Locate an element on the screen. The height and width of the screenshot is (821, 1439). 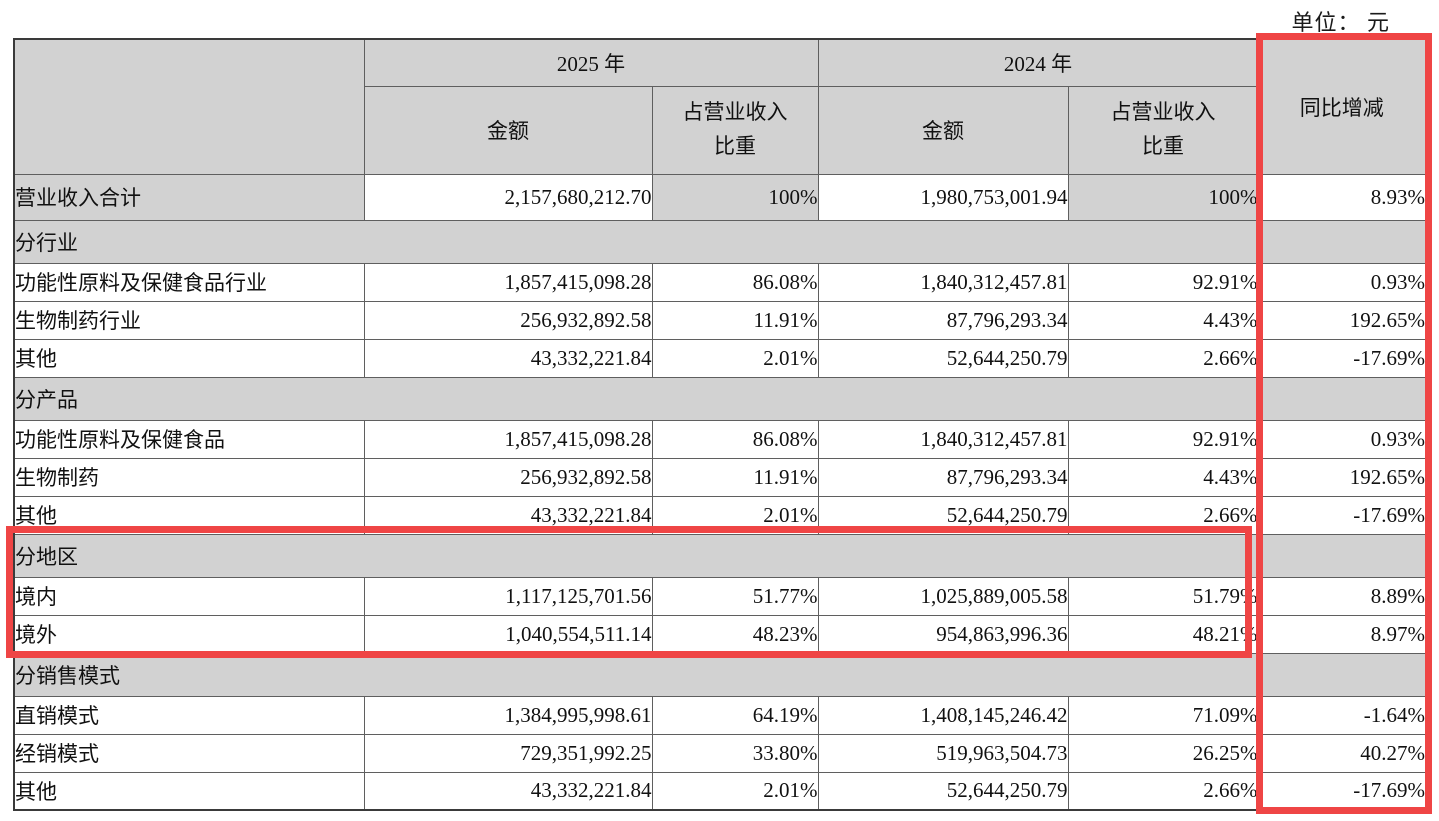
unit-label: 单位： 元 is located at coordinates (1340, 22).